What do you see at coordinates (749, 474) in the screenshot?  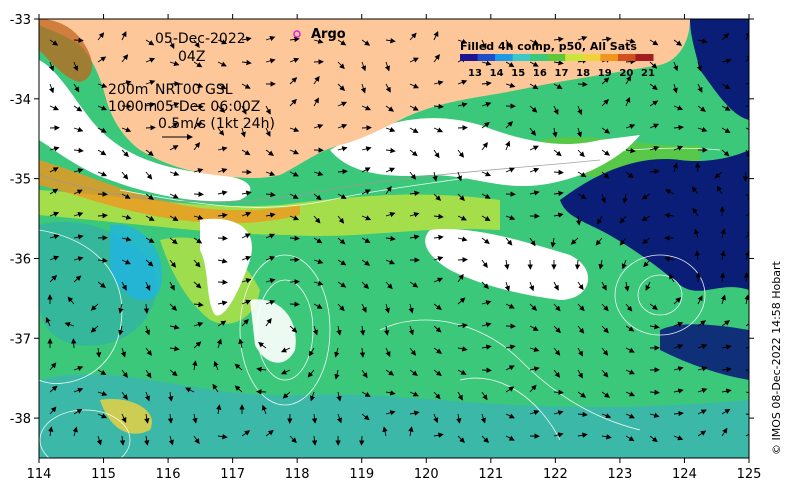 I see `x-tick-label: 125` at bounding box center [749, 474].